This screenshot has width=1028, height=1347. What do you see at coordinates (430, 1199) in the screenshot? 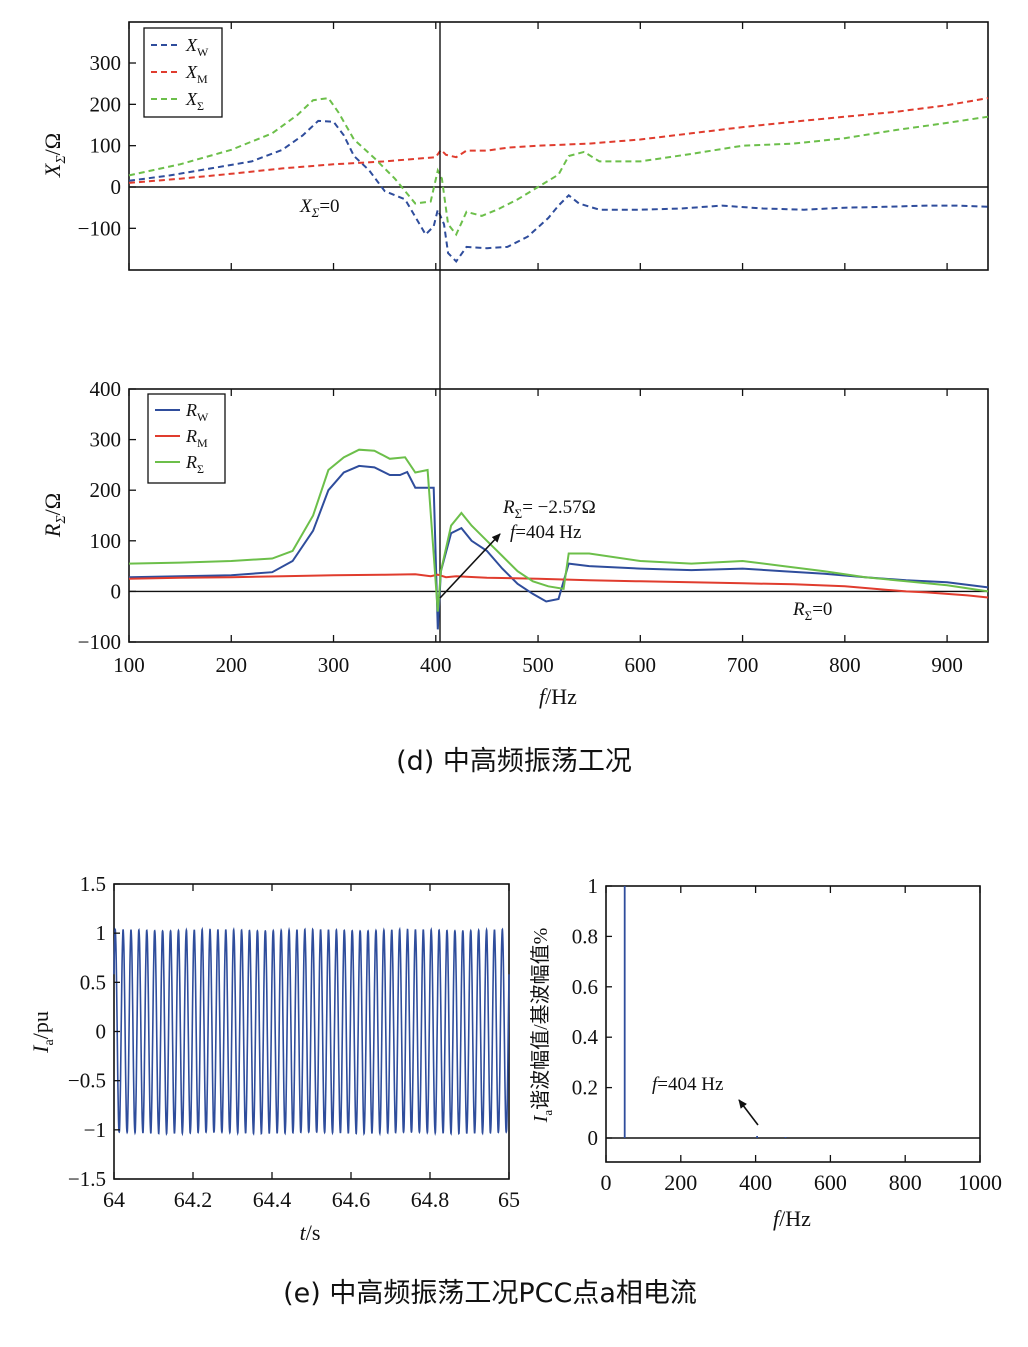
I see `x-tick-label: 64.8` at bounding box center [430, 1199].